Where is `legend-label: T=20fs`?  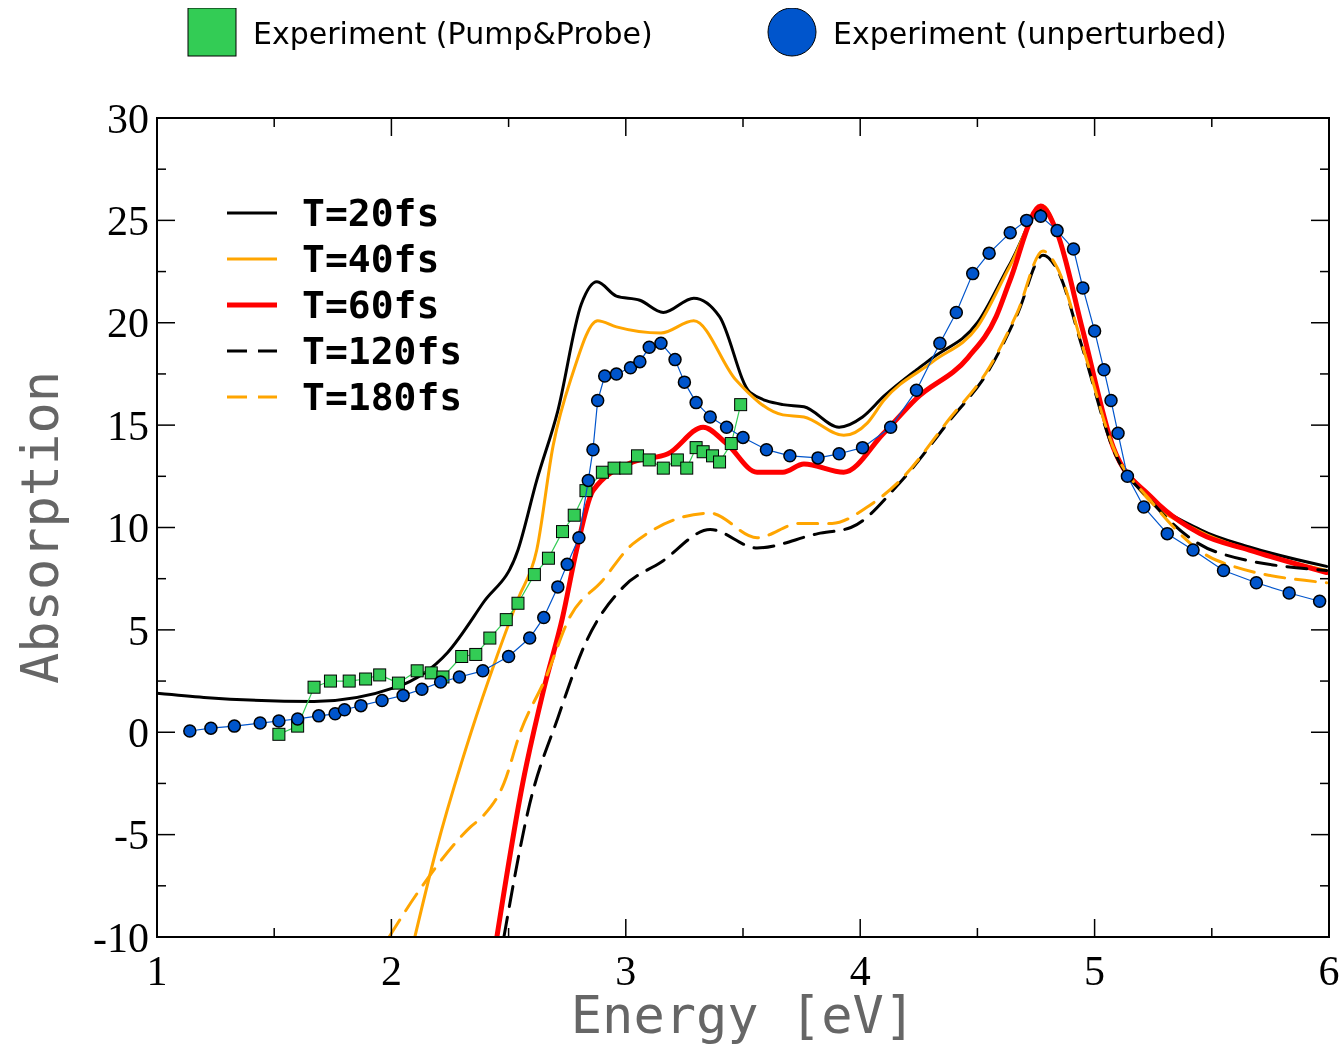 legend-label: T=20fs is located at coordinates (371, 213).